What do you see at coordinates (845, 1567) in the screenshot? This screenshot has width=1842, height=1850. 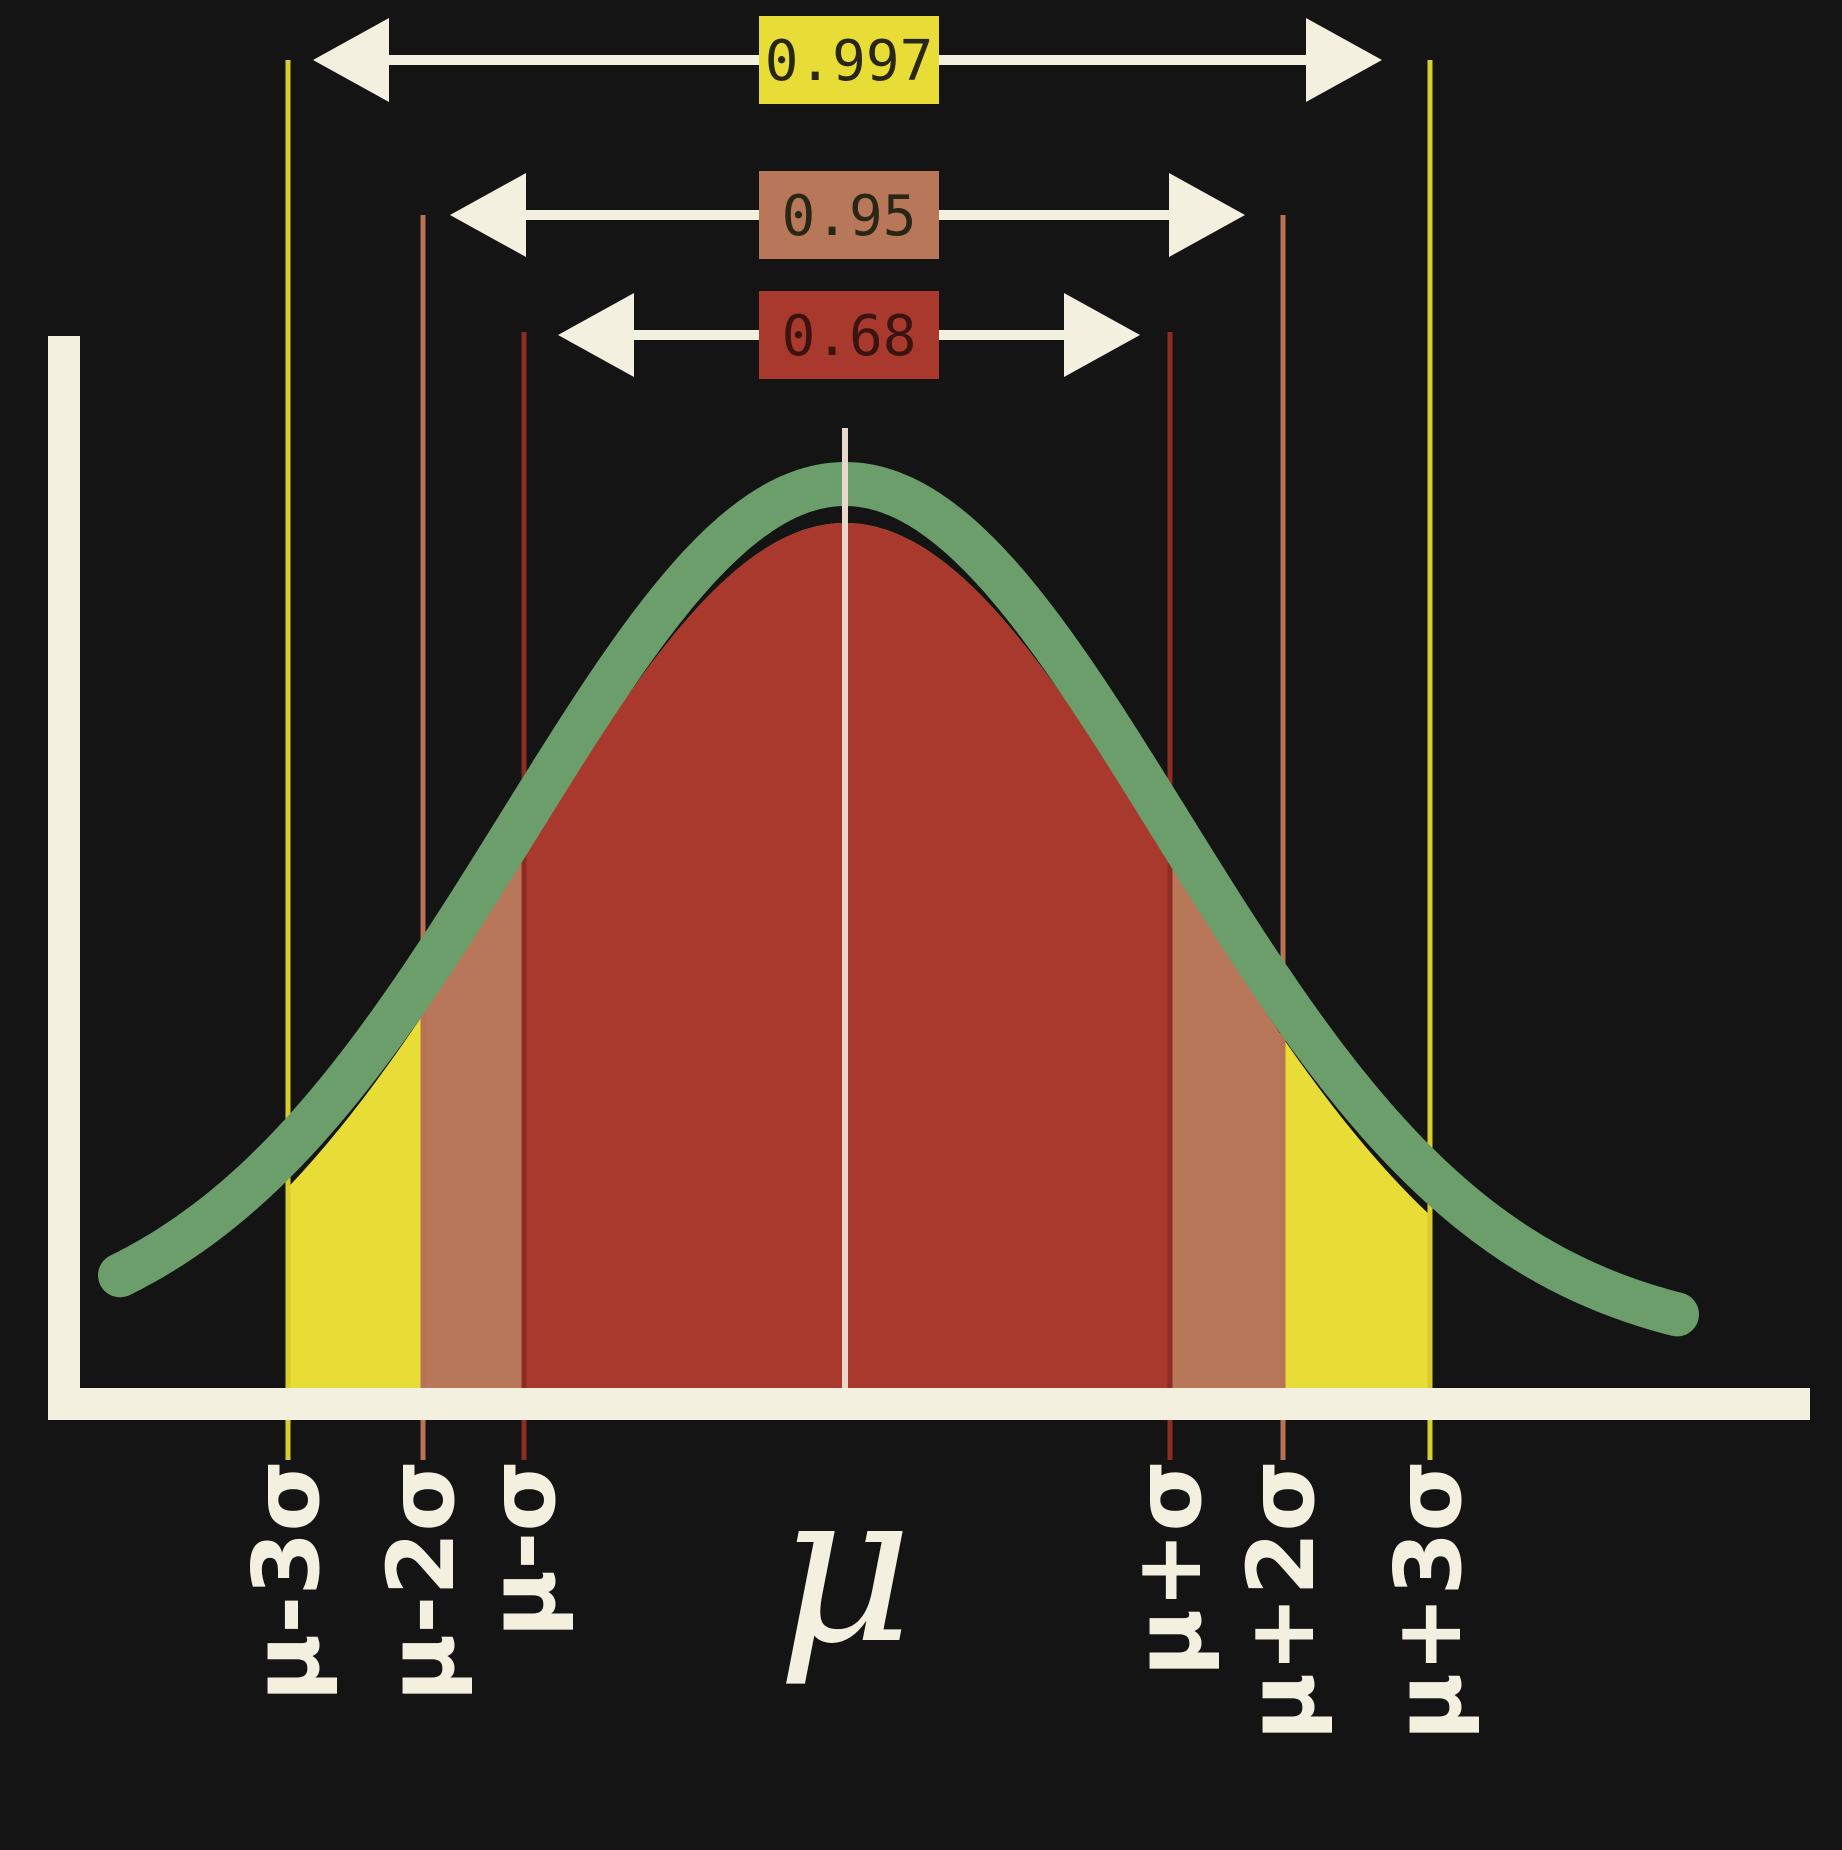 I see `mean-label: μ` at bounding box center [845, 1567].